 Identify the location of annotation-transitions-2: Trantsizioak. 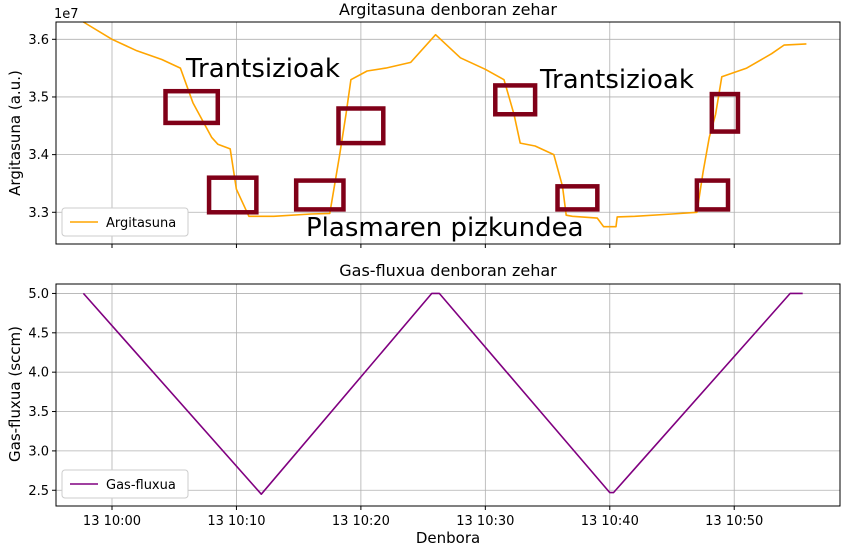
(616, 80).